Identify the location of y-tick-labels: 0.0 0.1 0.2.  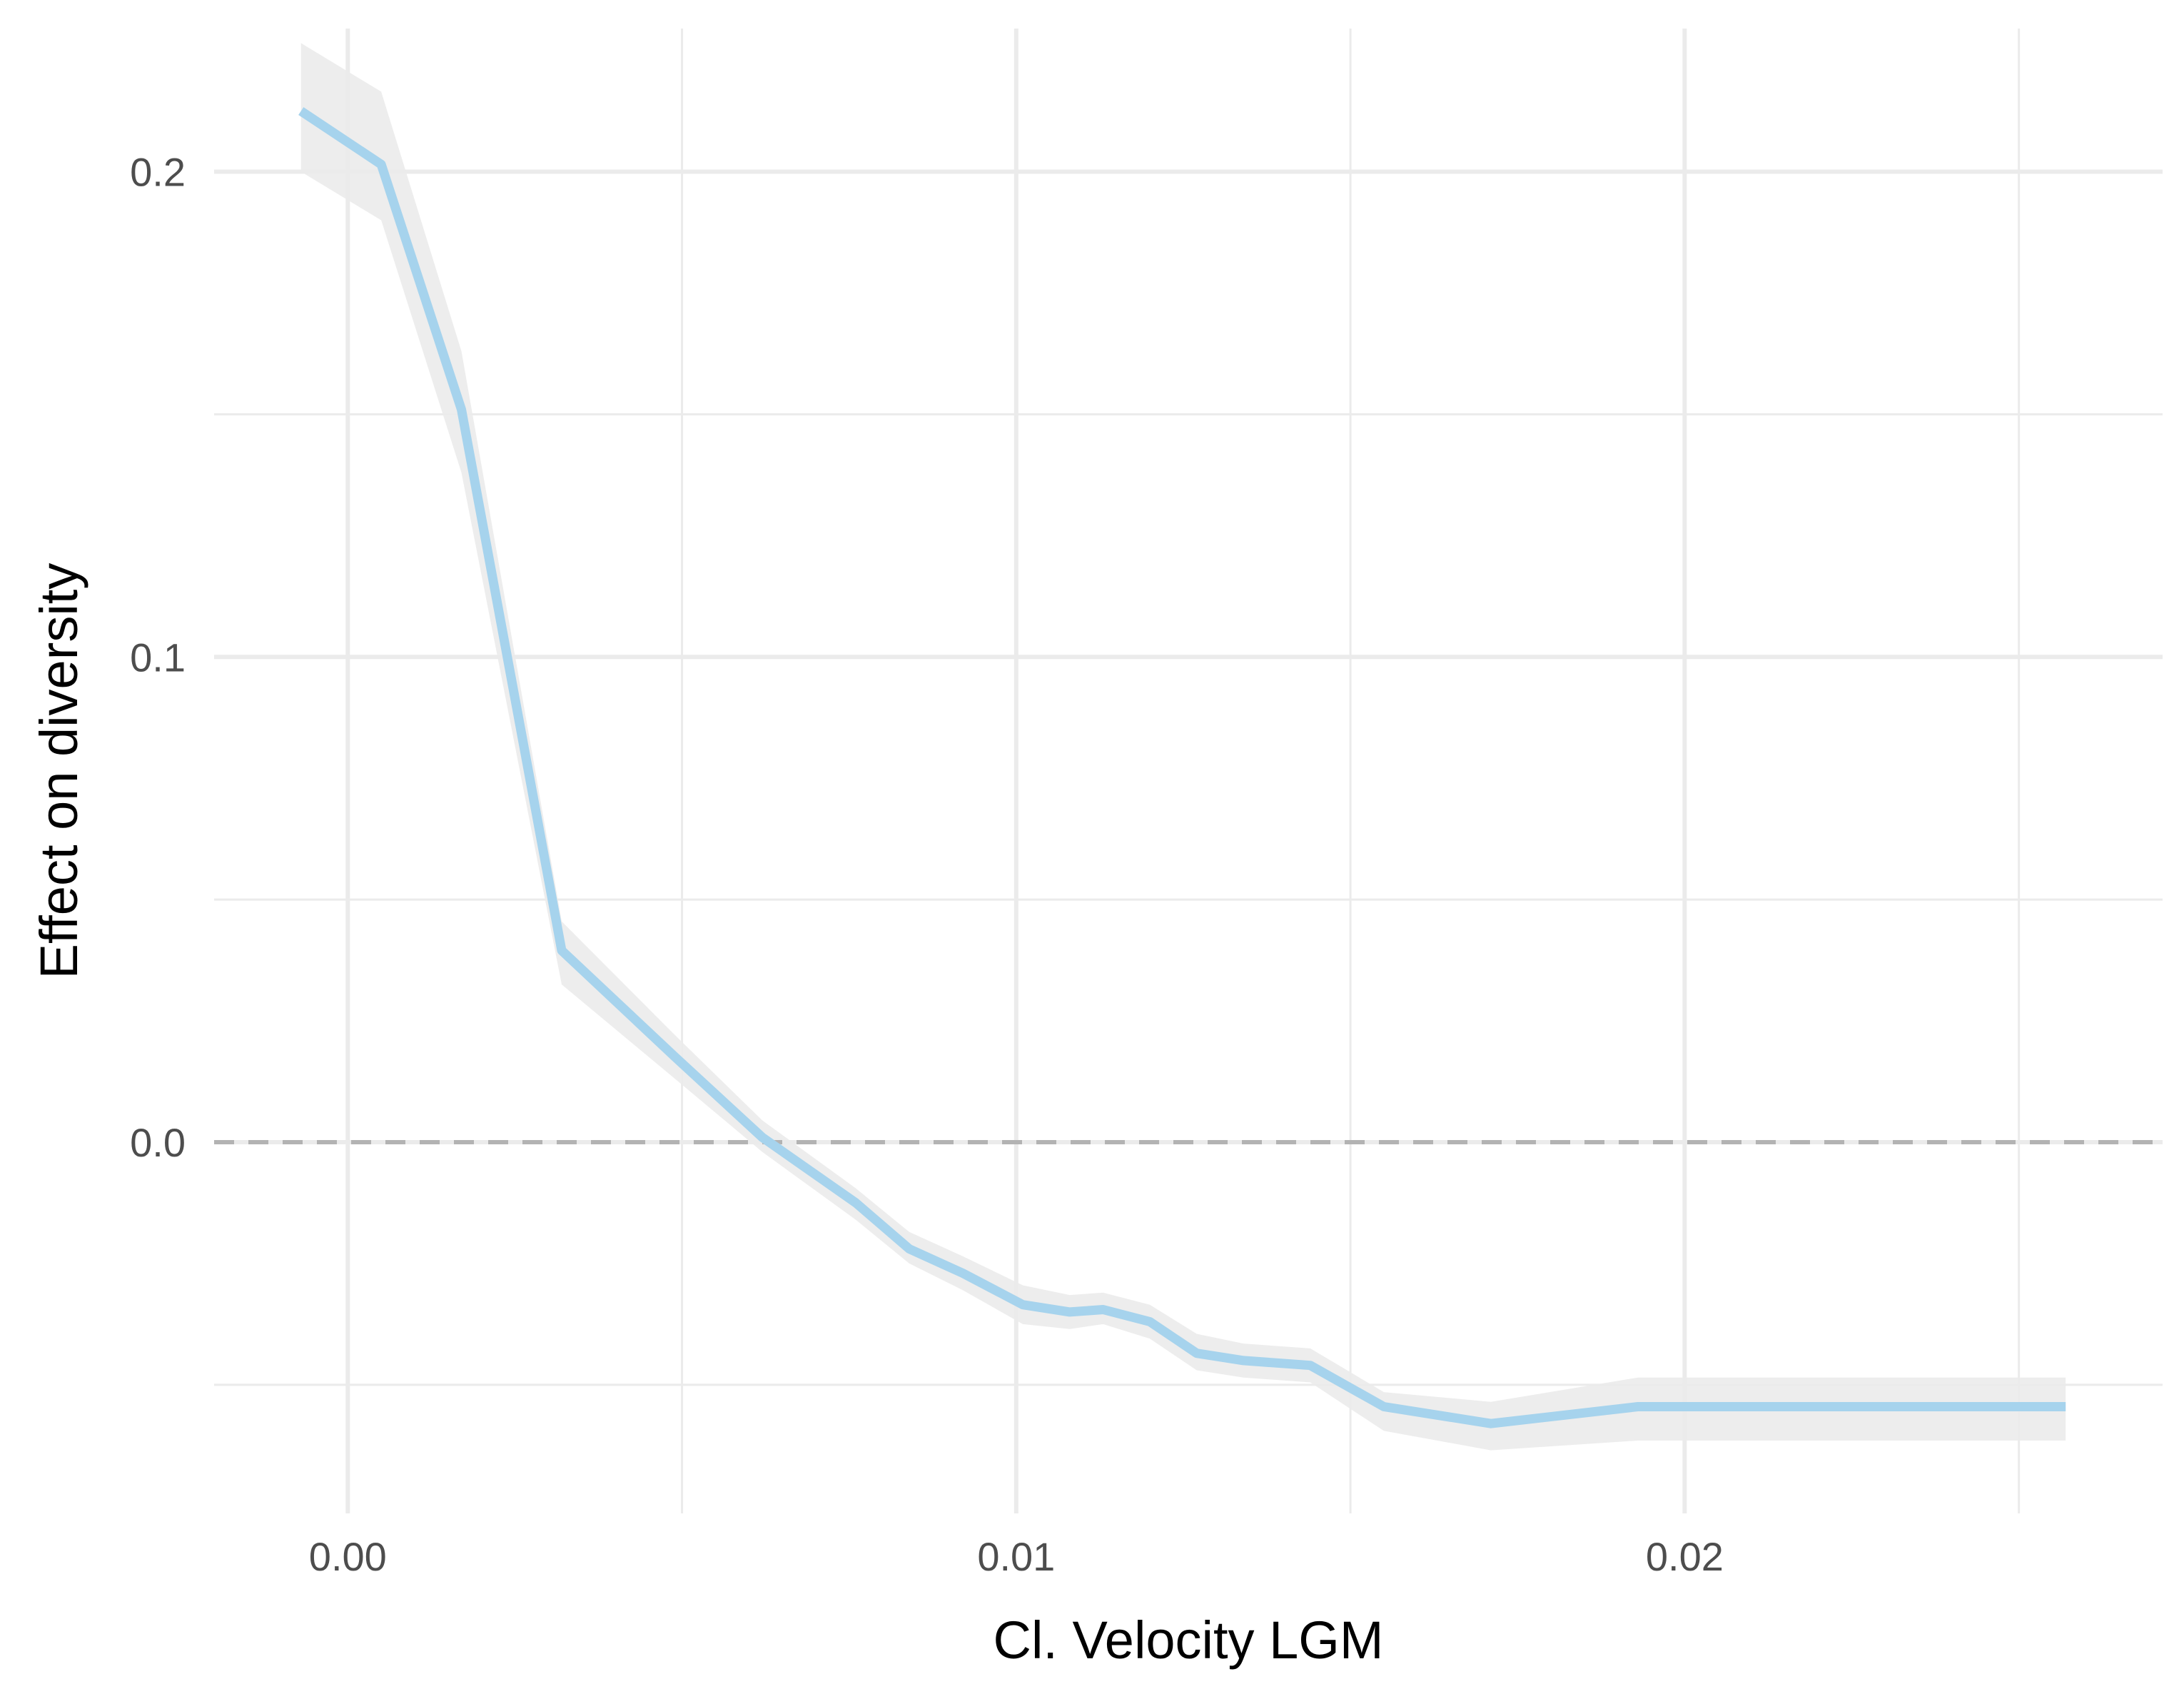
(158, 657).